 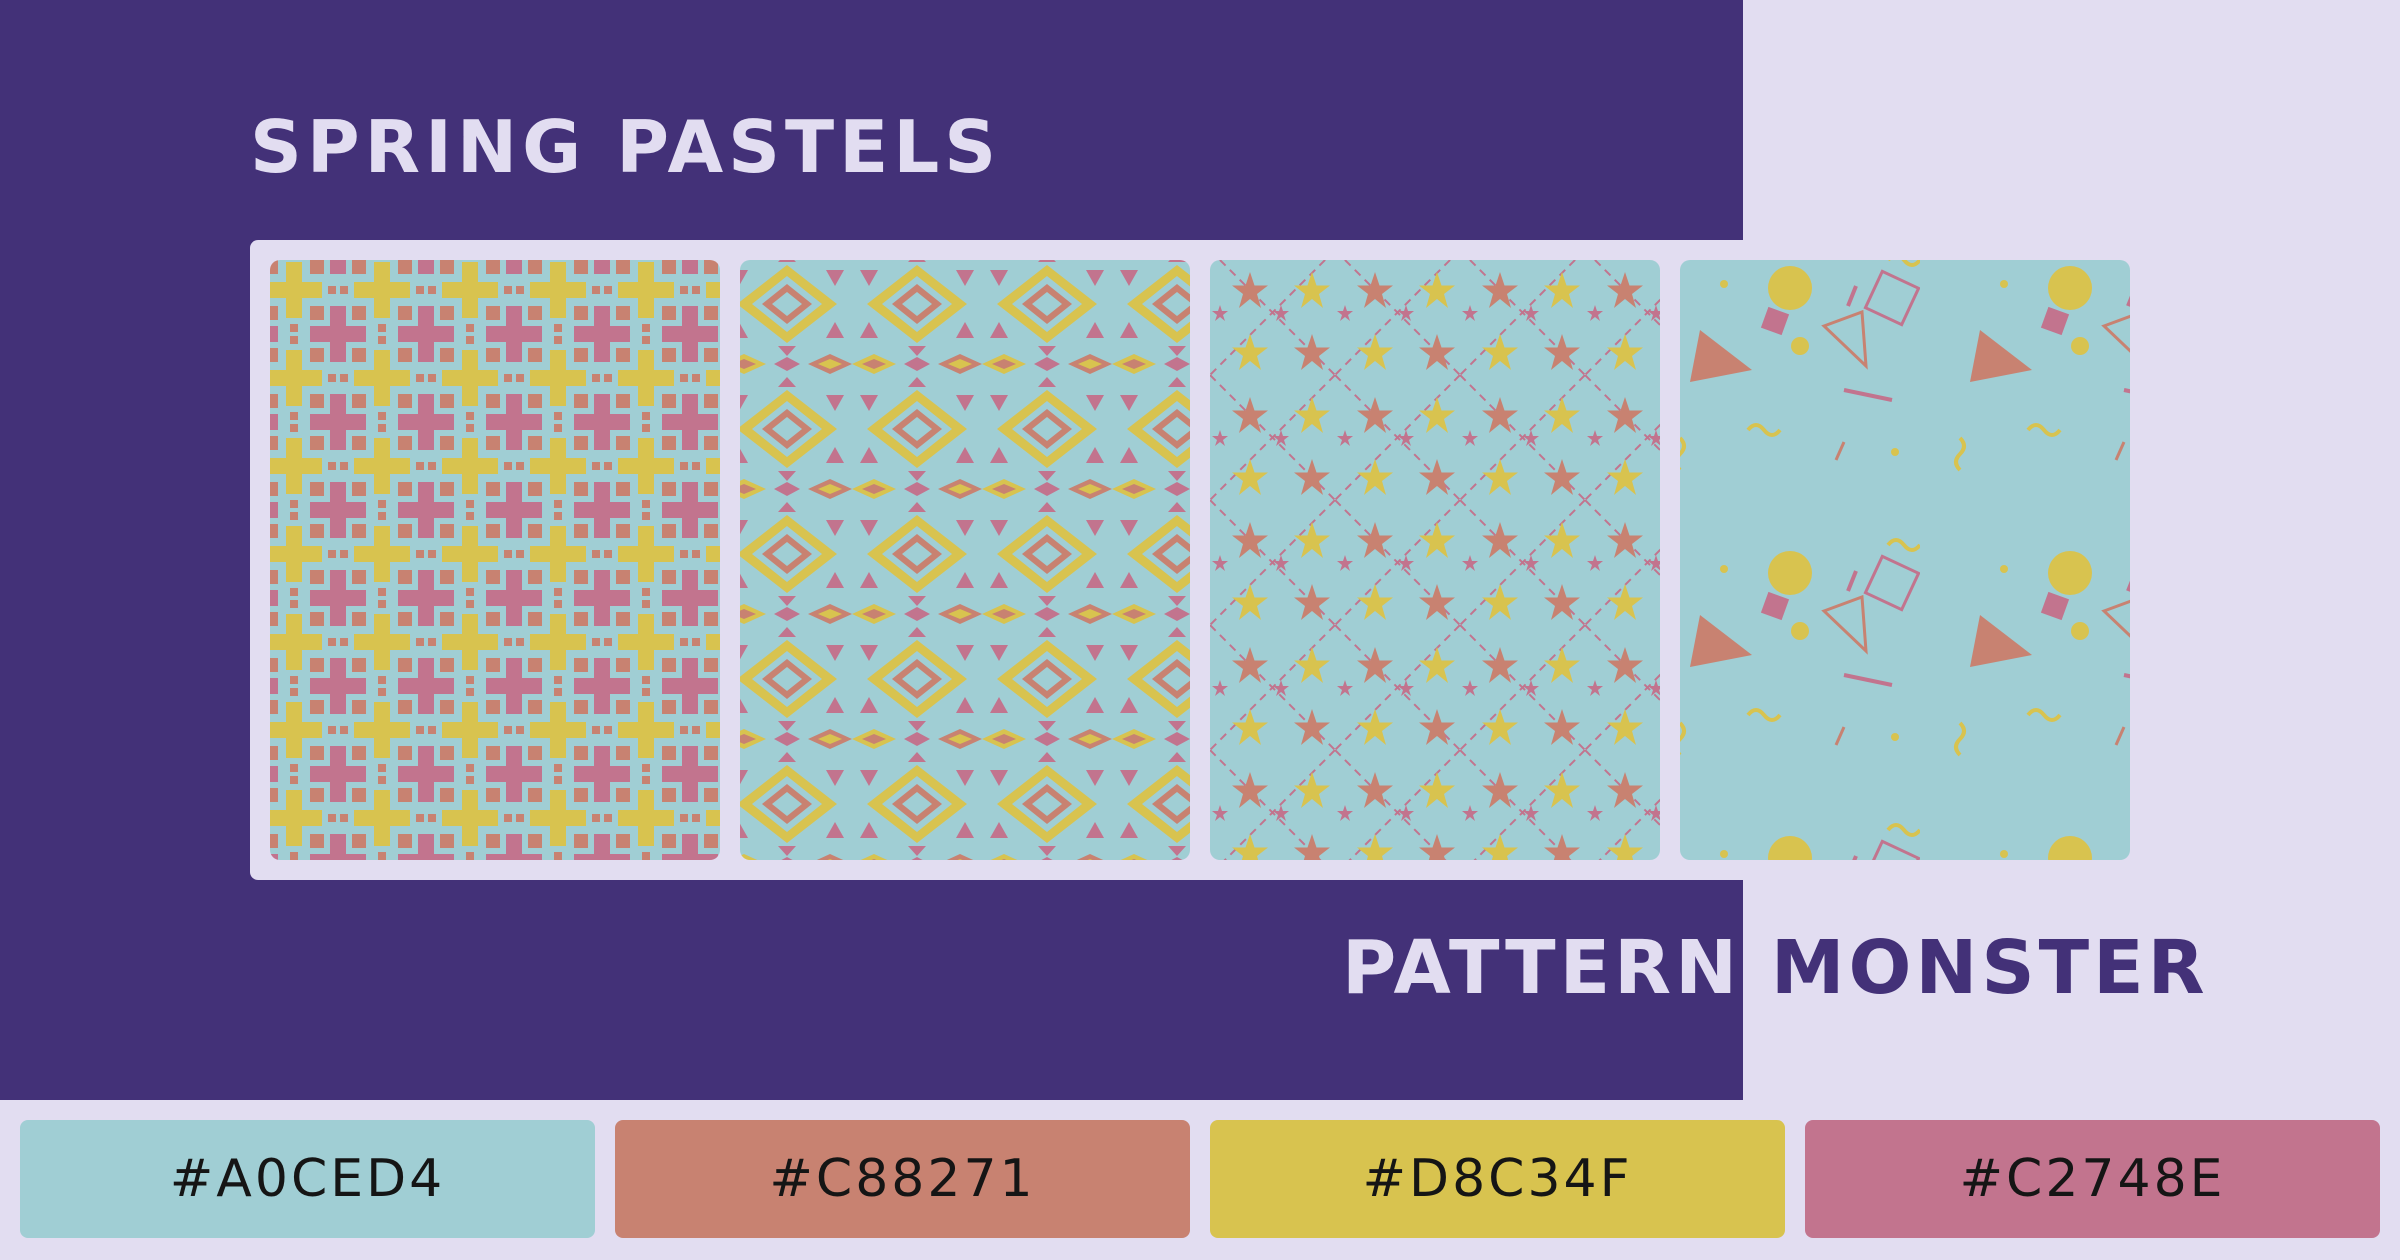 I want to click on brand-logo-text: PATTERN MONSTER, so click(x=1775, y=968).